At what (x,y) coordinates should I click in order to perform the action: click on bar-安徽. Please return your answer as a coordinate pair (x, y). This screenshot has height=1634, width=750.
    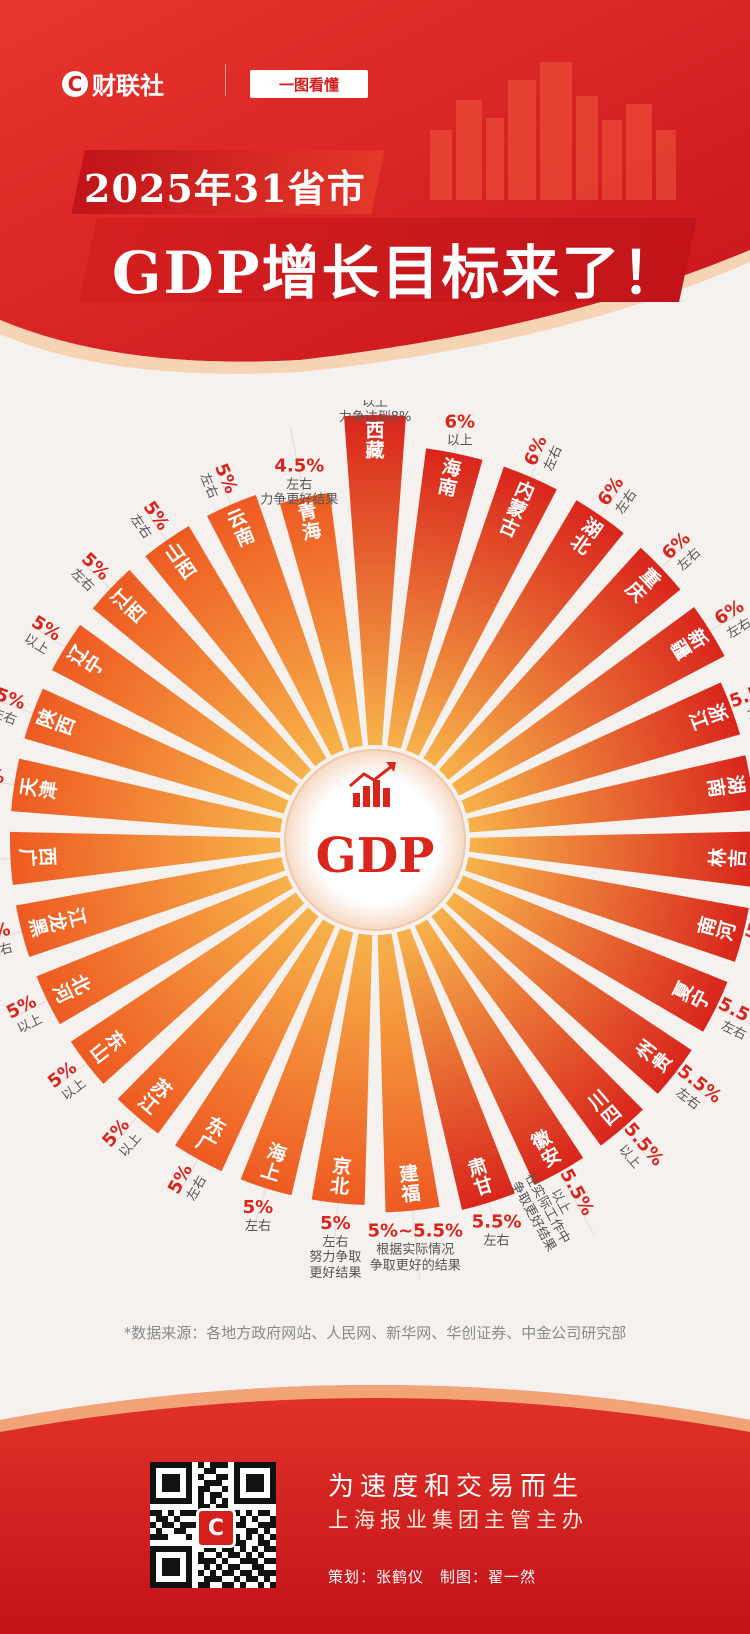
    Looking at the image, I should click on (499, 1052).